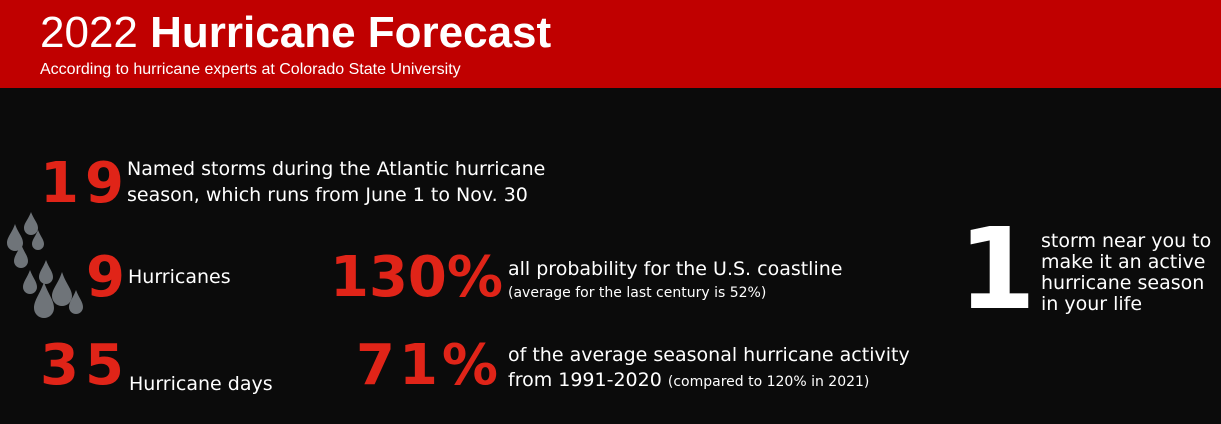  What do you see at coordinates (1126, 241) in the screenshot?
I see `storm-near-you-line1: storm near you to` at bounding box center [1126, 241].